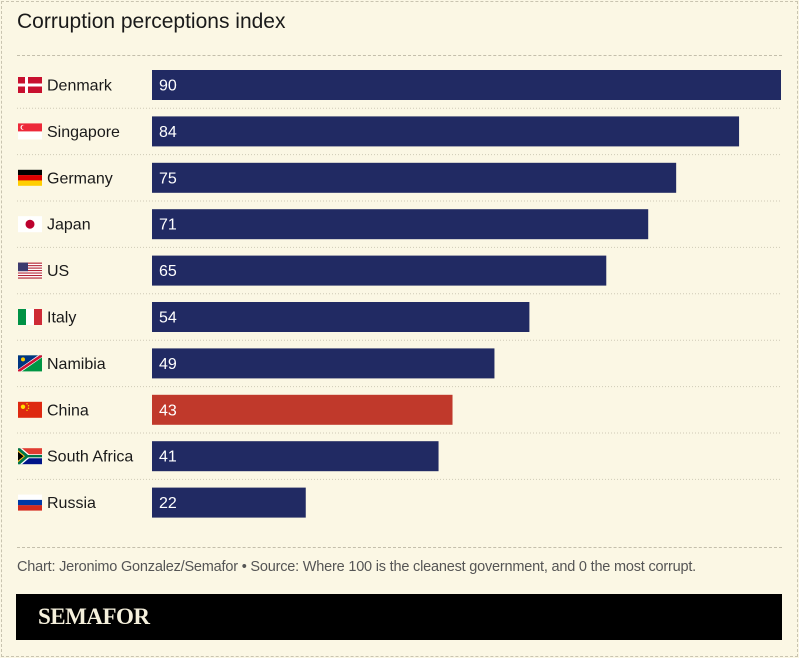 The width and height of the screenshot is (799, 658). I want to click on us-flag-icon, so click(30, 270).